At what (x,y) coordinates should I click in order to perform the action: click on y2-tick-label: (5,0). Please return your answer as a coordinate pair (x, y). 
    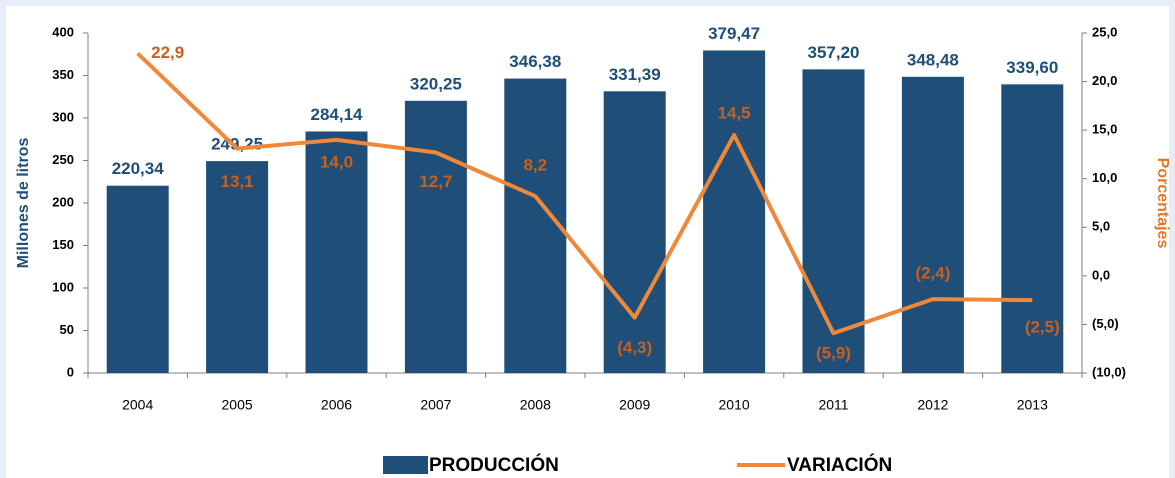
    Looking at the image, I should click on (1105, 323).